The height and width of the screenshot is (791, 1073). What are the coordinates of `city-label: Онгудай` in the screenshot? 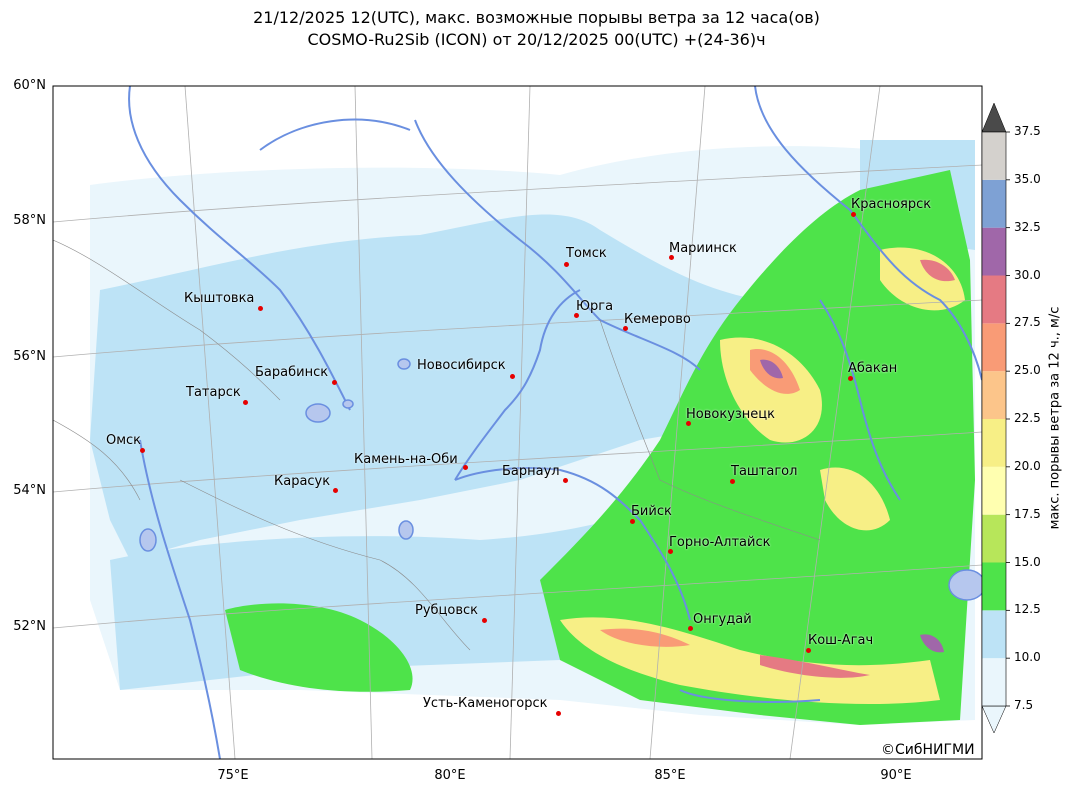 It's located at (722, 619).